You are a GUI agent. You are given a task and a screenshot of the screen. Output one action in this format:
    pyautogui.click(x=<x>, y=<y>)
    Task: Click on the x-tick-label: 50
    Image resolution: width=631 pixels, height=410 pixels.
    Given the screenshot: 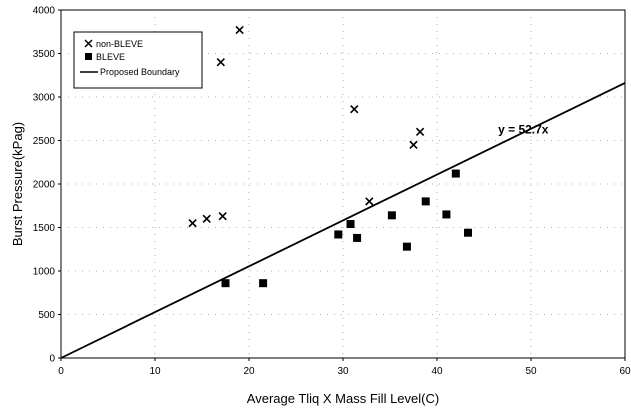 What is the action you would take?
    pyautogui.click(x=531, y=371)
    